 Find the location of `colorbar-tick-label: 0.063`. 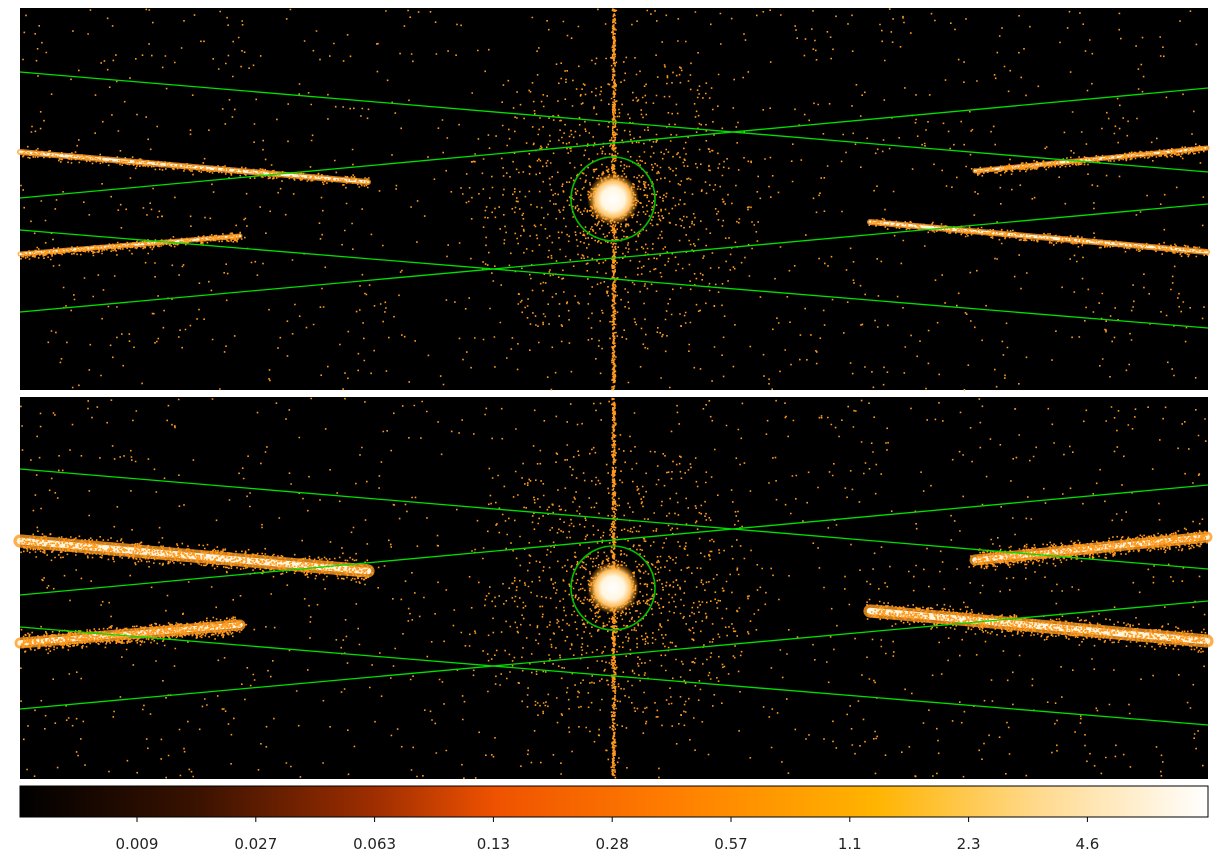

colorbar-tick-label: 0.063 is located at coordinates (374, 844).